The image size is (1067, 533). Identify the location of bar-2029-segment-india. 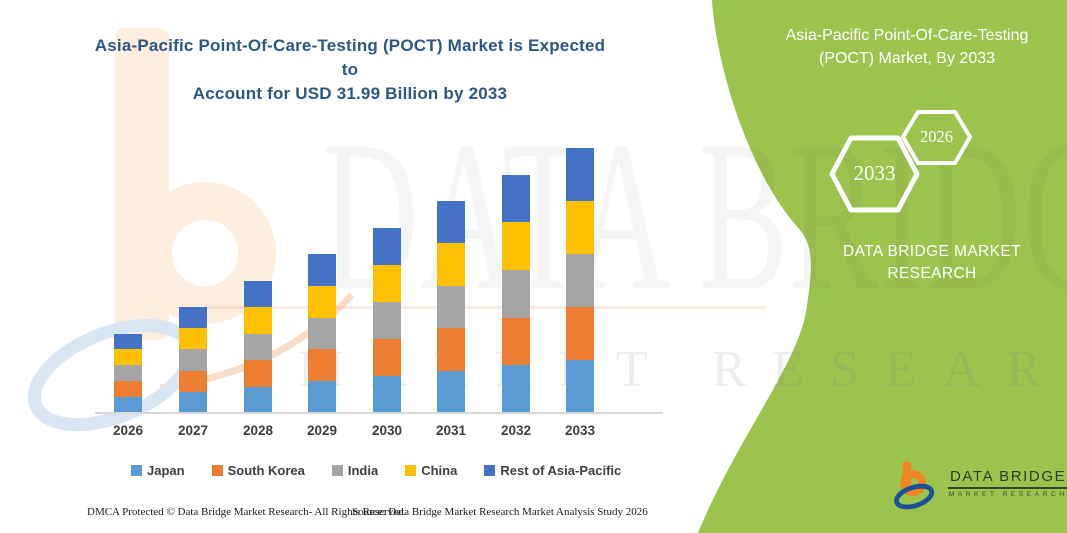
(322, 333).